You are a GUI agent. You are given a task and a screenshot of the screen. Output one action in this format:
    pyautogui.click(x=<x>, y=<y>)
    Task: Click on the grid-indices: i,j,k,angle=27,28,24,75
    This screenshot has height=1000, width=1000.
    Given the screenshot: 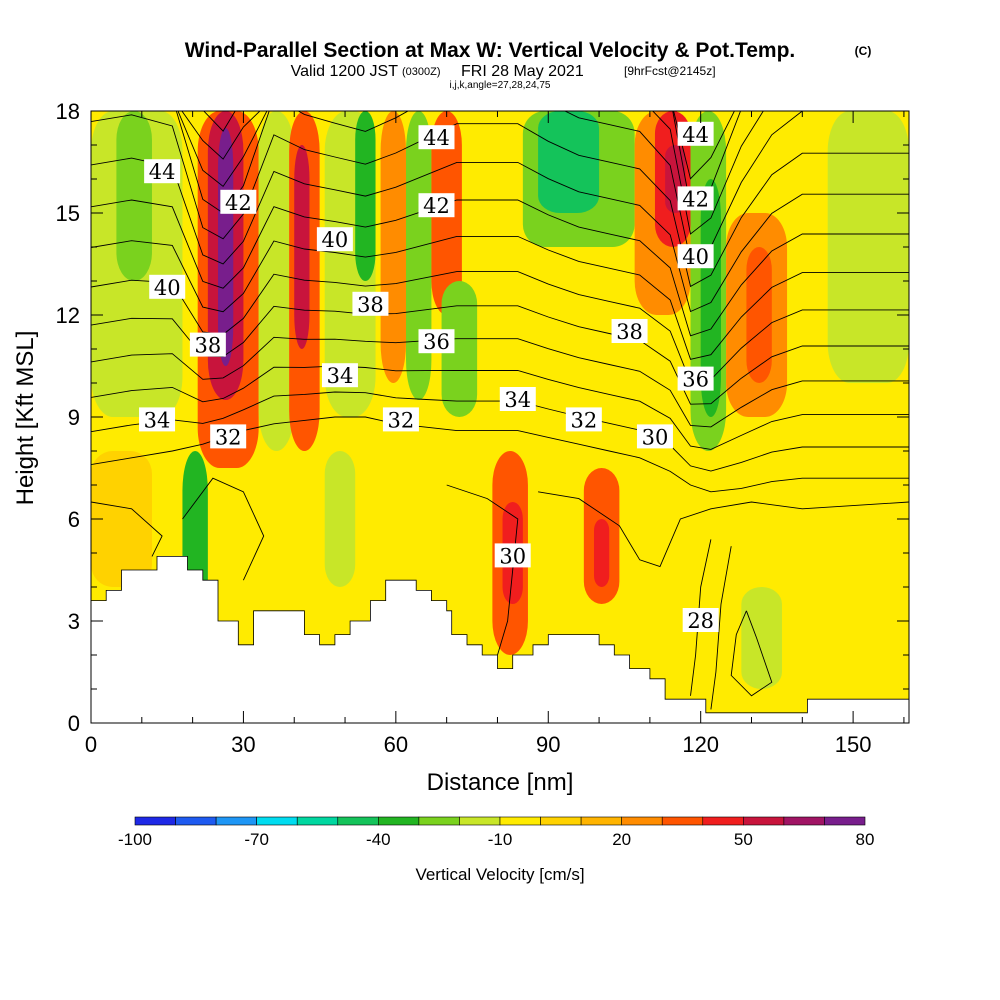 What is the action you would take?
    pyautogui.click(x=500, y=85)
    